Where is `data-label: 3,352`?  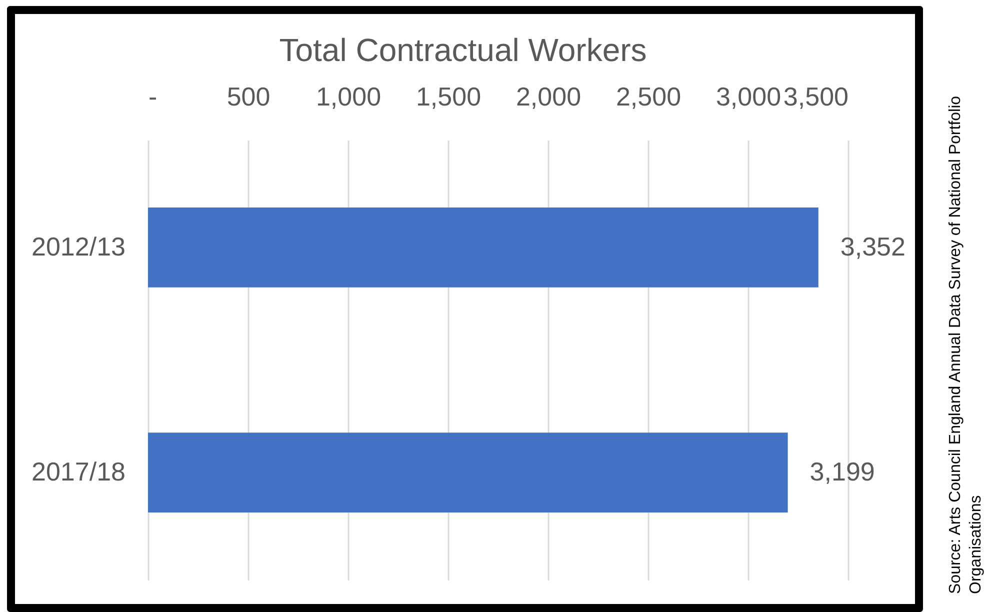 data-label: 3,352 is located at coordinates (873, 246).